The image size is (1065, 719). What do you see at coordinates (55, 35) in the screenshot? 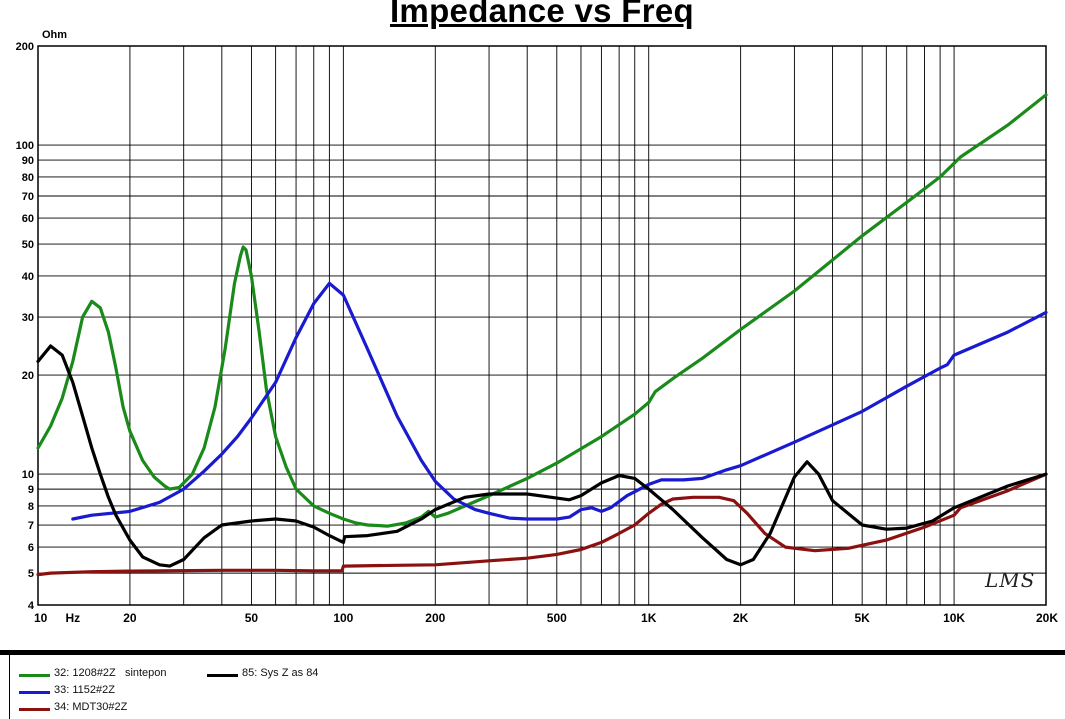
I see `y-axis-label: Ohm` at bounding box center [55, 35].